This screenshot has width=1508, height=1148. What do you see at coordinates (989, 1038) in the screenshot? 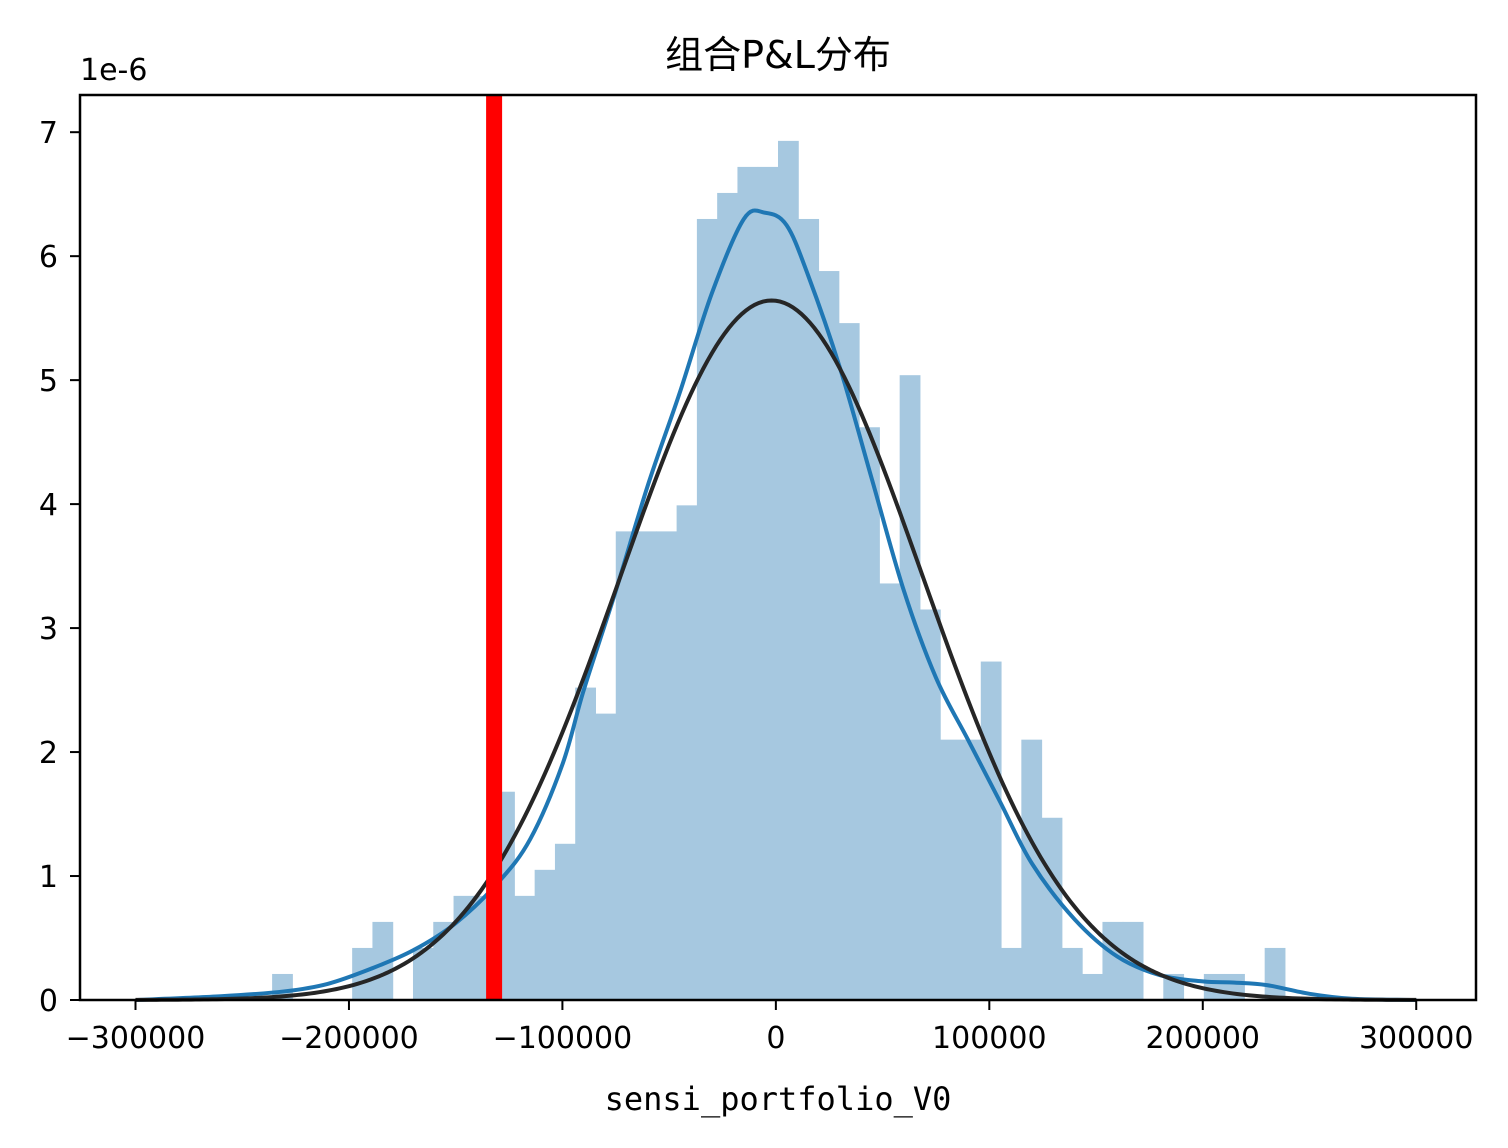
I see `x-tick-label: 100000` at bounding box center [989, 1038].